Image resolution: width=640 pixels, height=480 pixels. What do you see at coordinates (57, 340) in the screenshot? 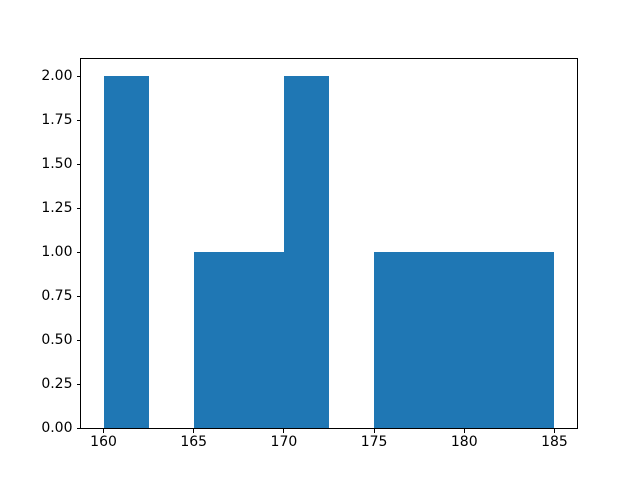
I see `y-tick-label: 0.50` at bounding box center [57, 340].